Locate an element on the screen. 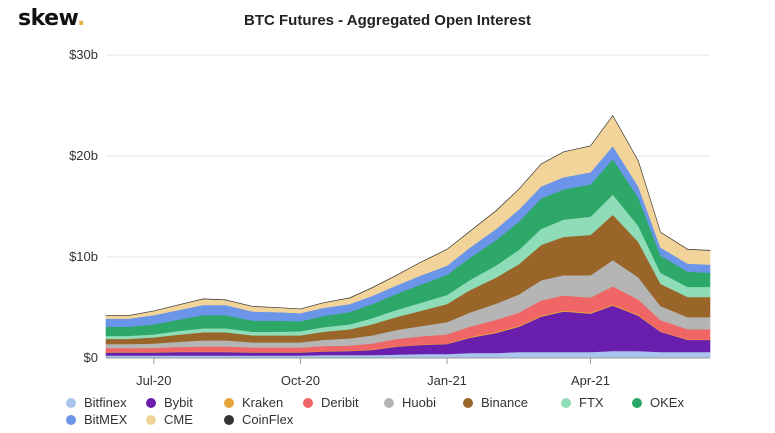 The height and width of the screenshot is (433, 775). legend-item-coinflex: CoinFlex is located at coordinates (258, 419).